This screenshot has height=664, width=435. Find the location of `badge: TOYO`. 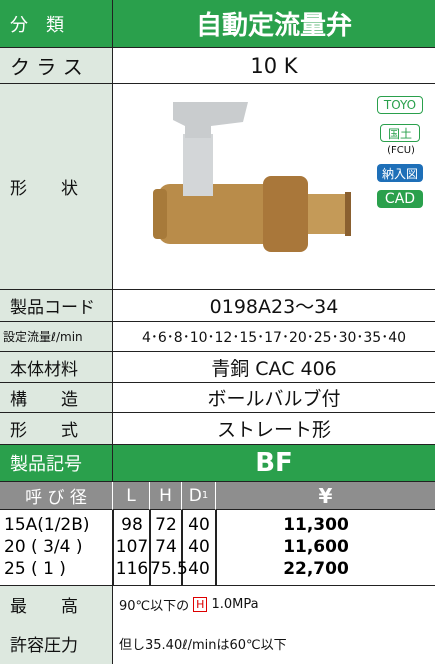

badge: TOYO is located at coordinates (400, 105).